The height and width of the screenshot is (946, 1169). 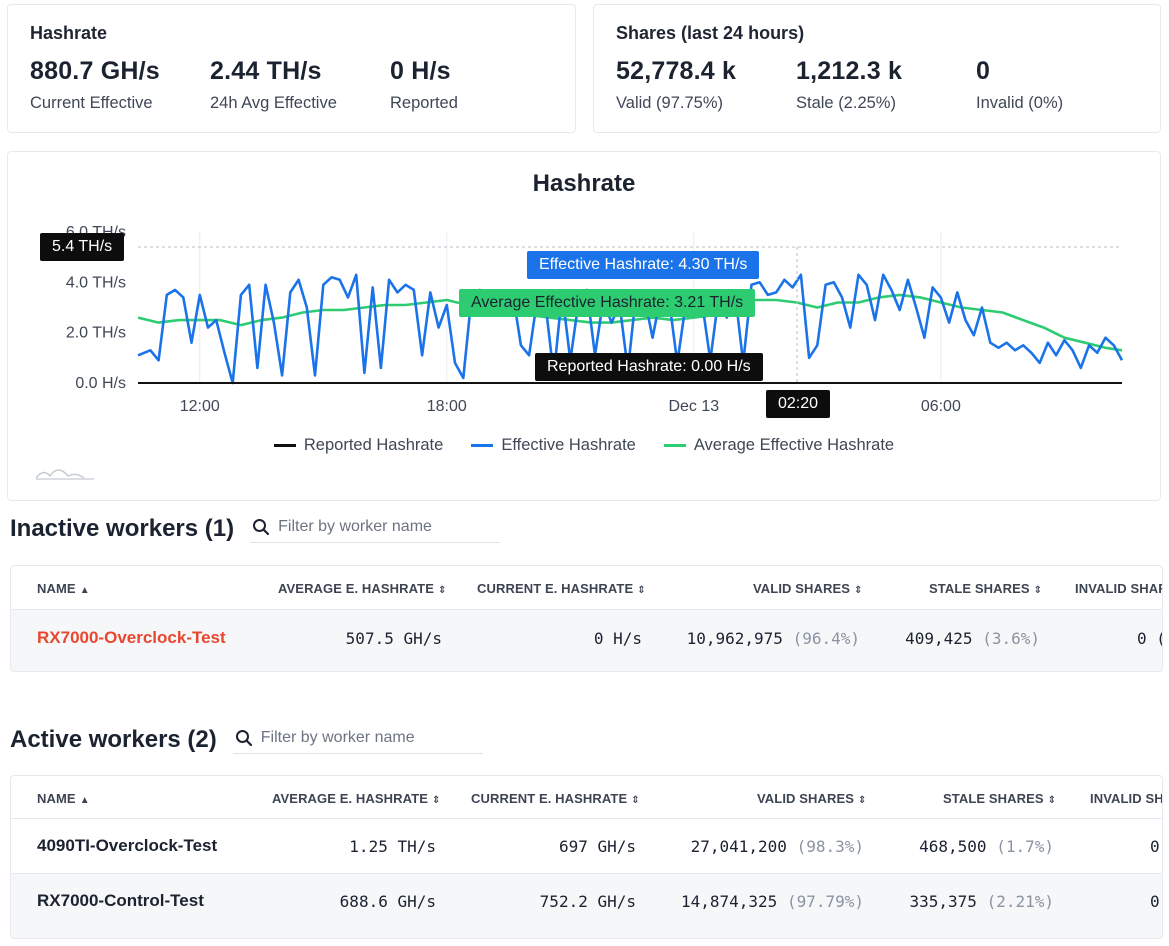 I want to click on cell-average-hashrate: 507.5 GH/s, so click(x=393, y=638).